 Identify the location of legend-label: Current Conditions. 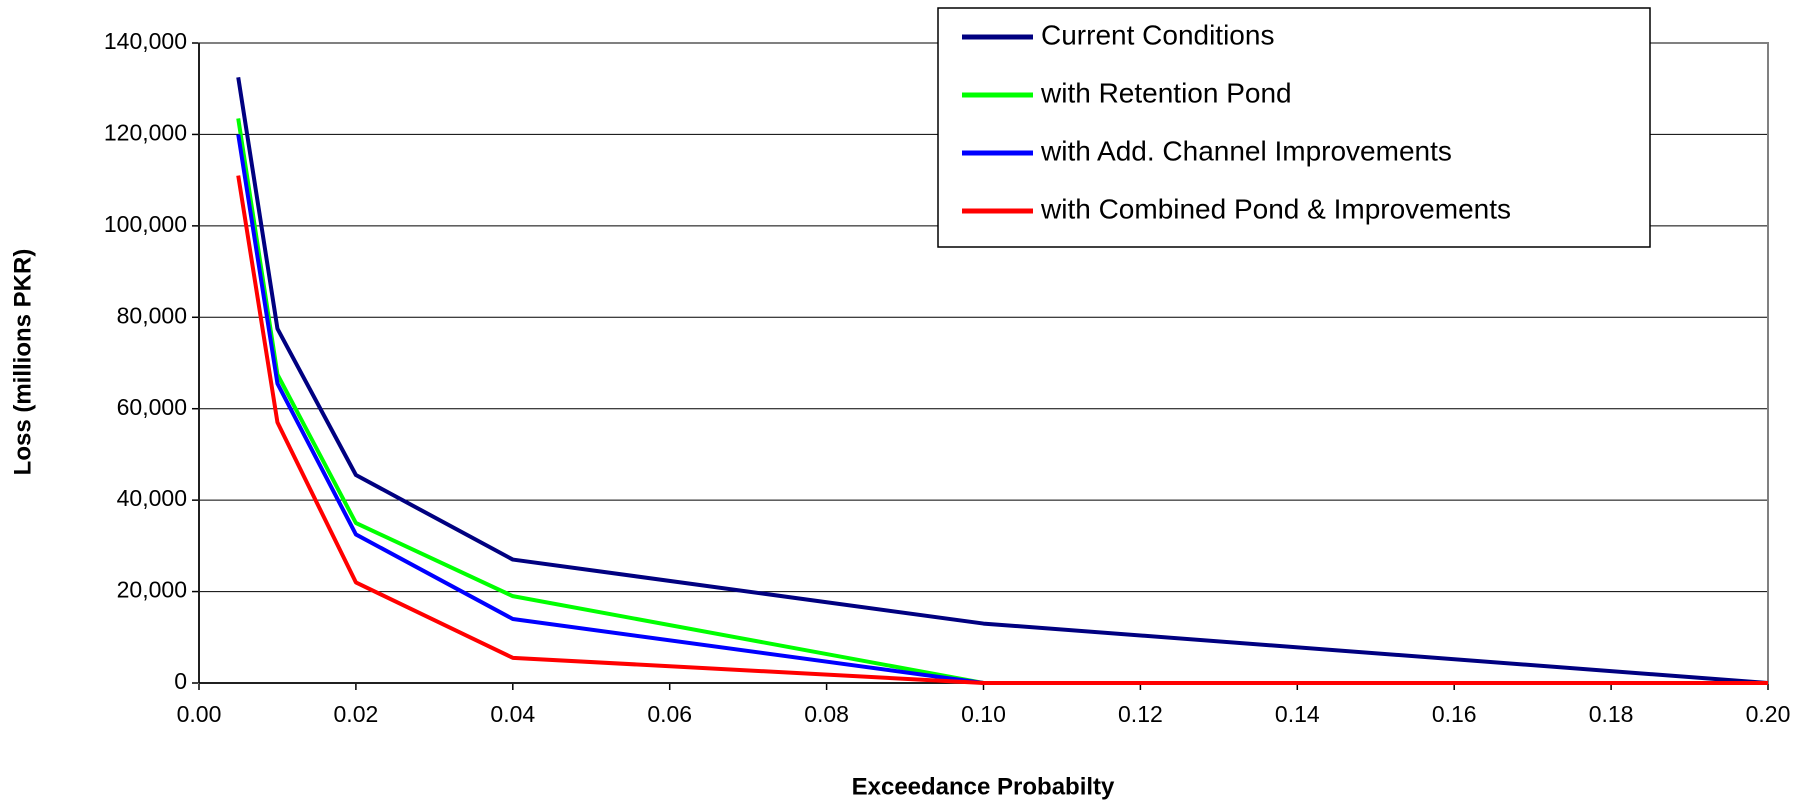
(1157, 34).